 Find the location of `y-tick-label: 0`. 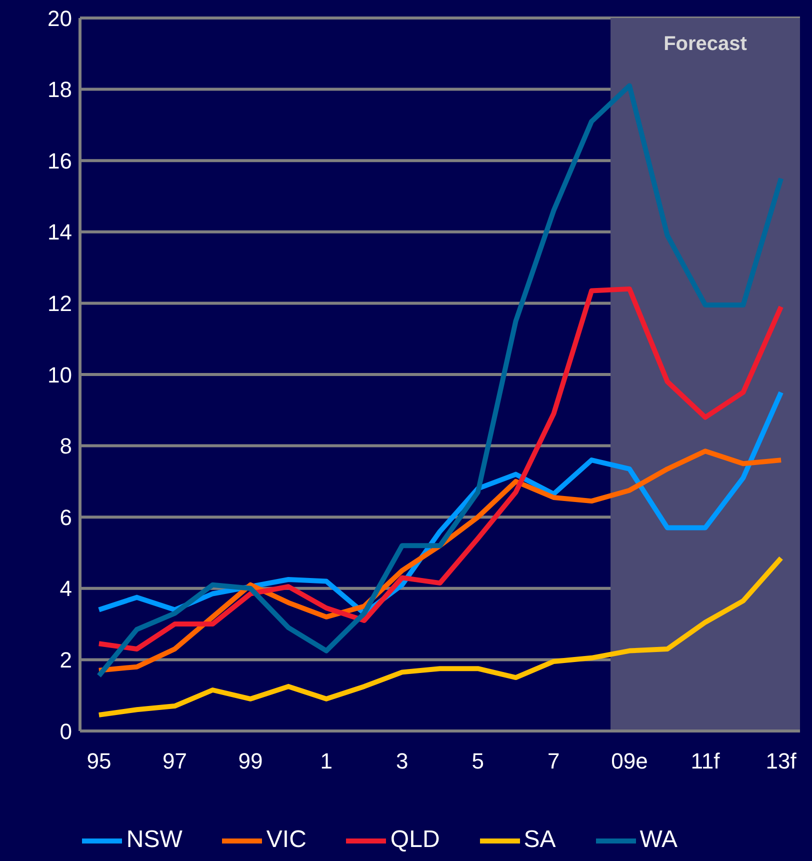

y-tick-label: 0 is located at coordinates (66, 731).